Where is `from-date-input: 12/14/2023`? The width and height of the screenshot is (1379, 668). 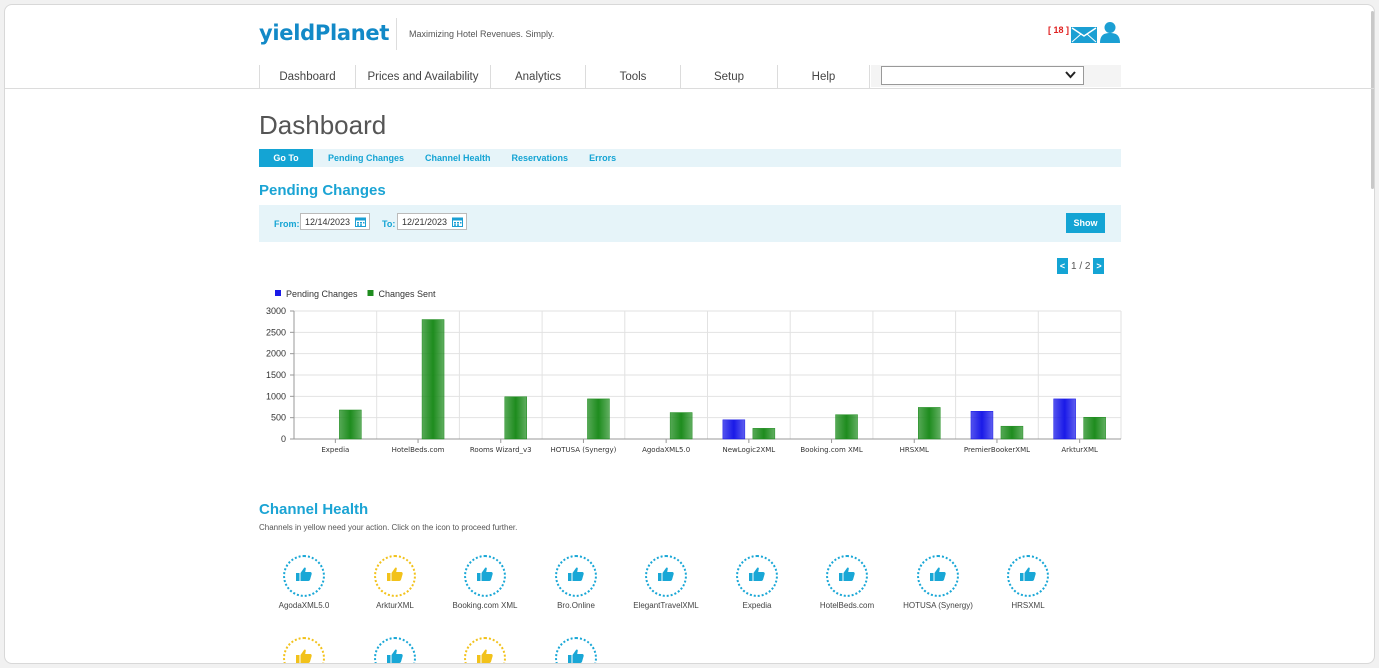
from-date-input: 12/14/2023 is located at coordinates (335, 221).